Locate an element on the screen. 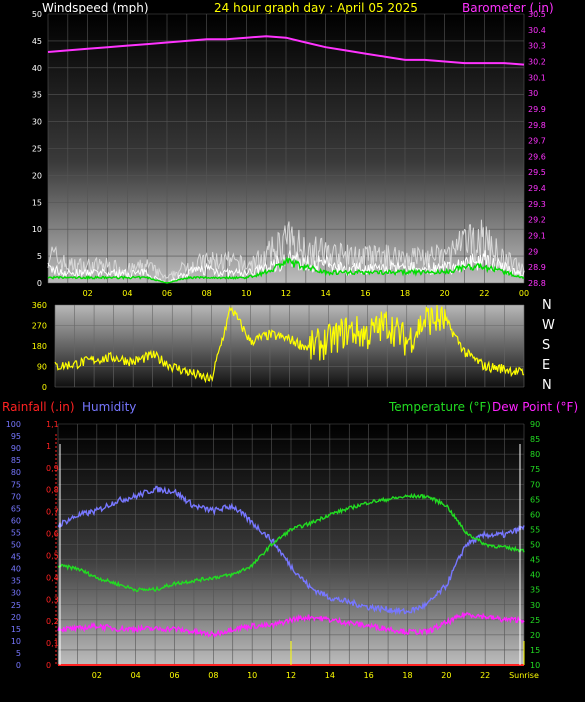  barometer-tick-label: 29.6 is located at coordinates (537, 156).